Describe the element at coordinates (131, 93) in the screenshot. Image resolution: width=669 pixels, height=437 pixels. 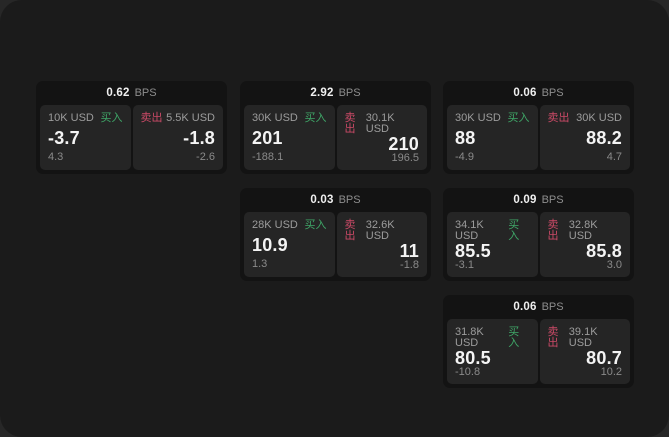
I see `card-header: 0.62 BPS` at that location.